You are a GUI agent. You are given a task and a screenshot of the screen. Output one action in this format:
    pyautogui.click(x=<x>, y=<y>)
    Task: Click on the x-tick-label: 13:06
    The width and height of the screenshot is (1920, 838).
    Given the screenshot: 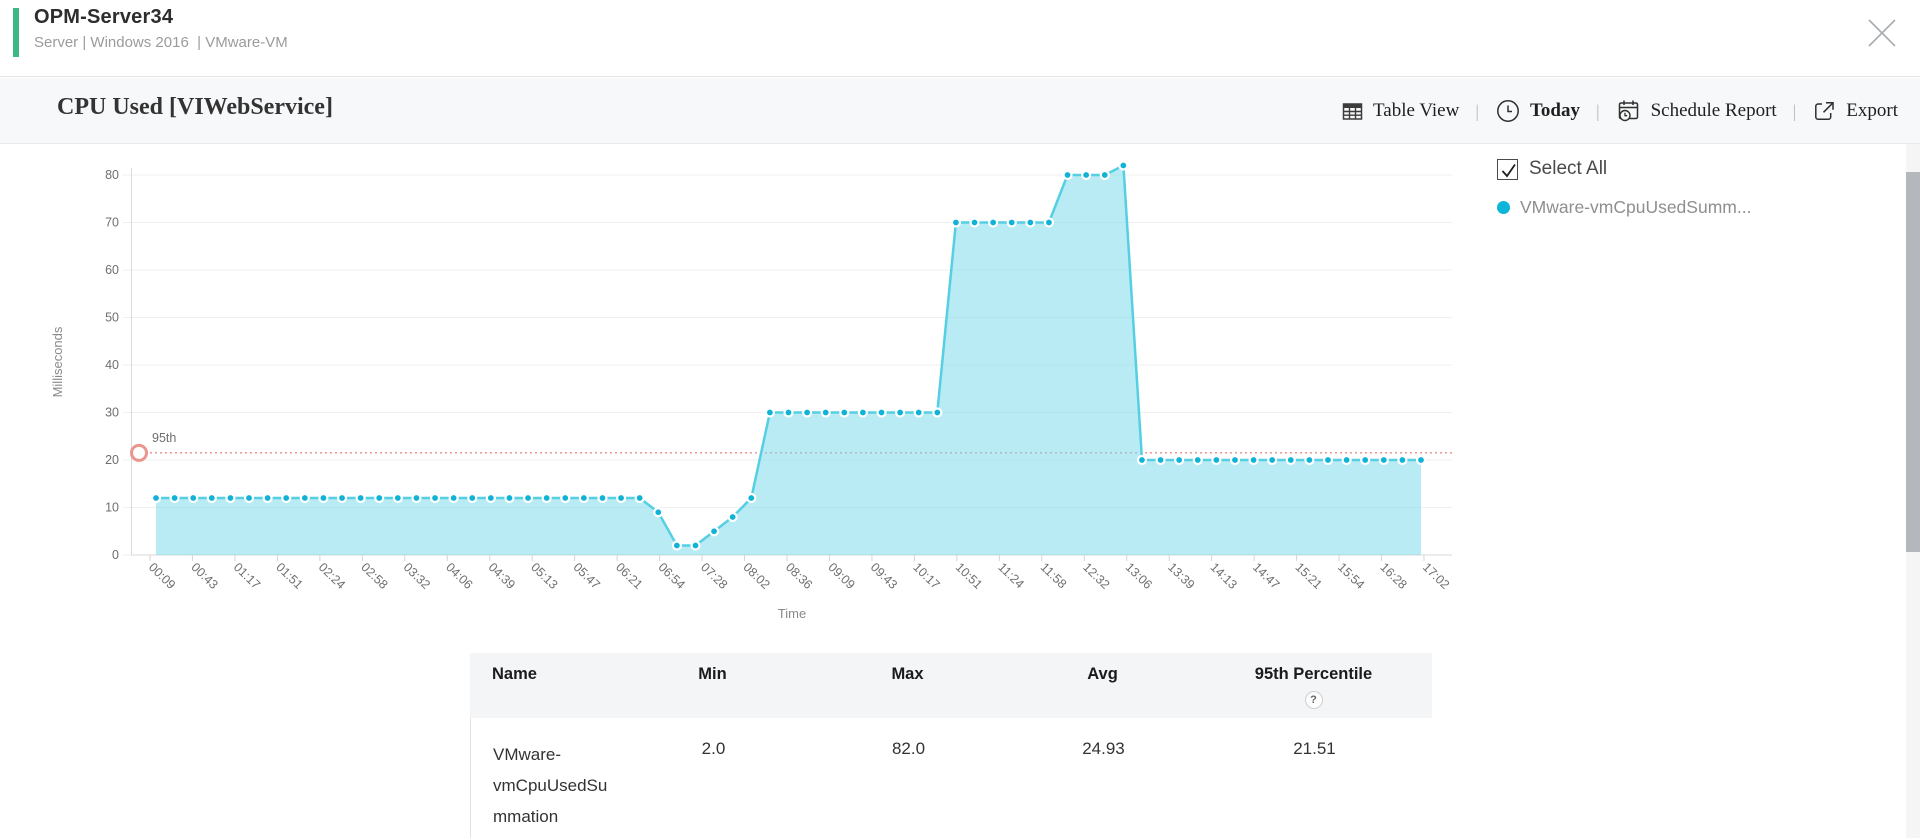 What is the action you would take?
    pyautogui.click(x=1139, y=576)
    